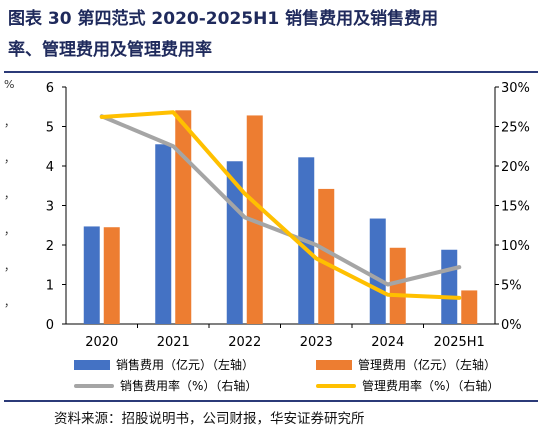  What do you see at coordinates (189, 386) in the screenshot?
I see `legend-label-sales-rate: 销售费用率（%）（右轴）` at bounding box center [189, 386].